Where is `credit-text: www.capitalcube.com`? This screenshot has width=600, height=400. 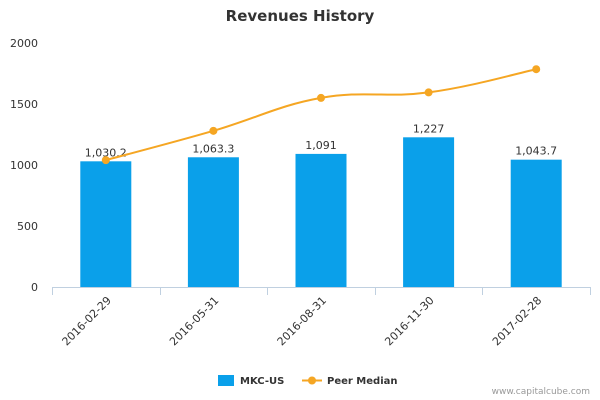 credit-text: www.capitalcube.com is located at coordinates (541, 392).